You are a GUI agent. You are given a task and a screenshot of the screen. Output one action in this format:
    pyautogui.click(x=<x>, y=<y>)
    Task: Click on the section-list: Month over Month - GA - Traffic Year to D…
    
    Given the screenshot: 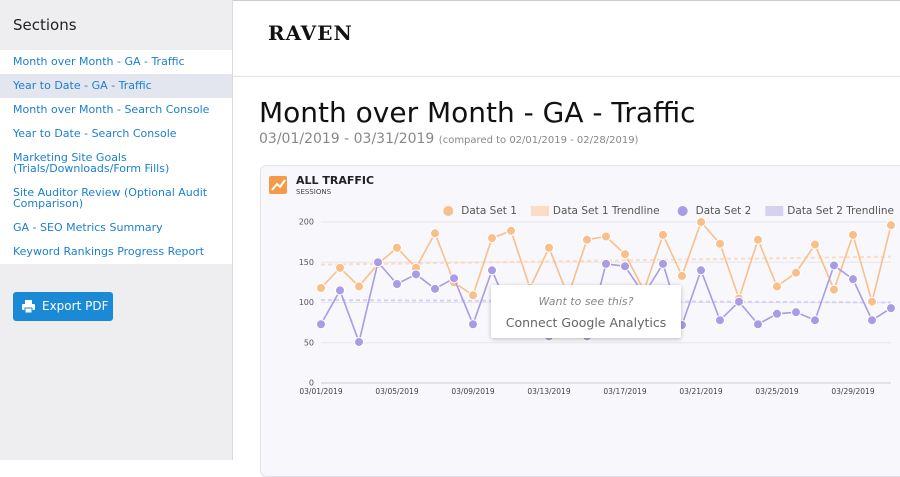 What is the action you would take?
    pyautogui.click(x=116, y=157)
    